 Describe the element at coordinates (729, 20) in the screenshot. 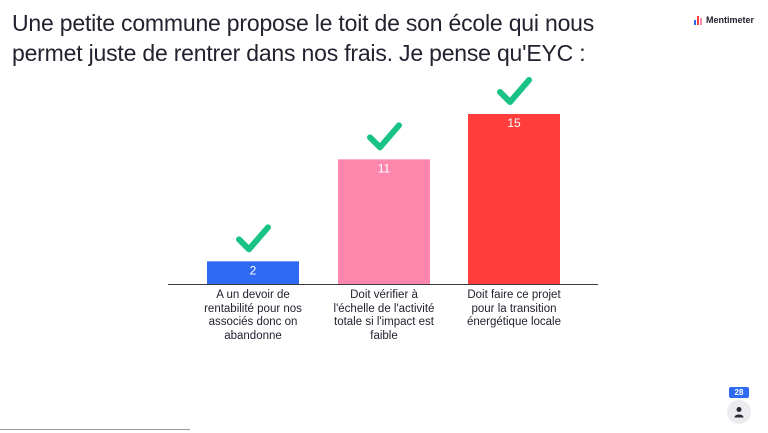

I see `brand-name: Mentimeter` at that location.